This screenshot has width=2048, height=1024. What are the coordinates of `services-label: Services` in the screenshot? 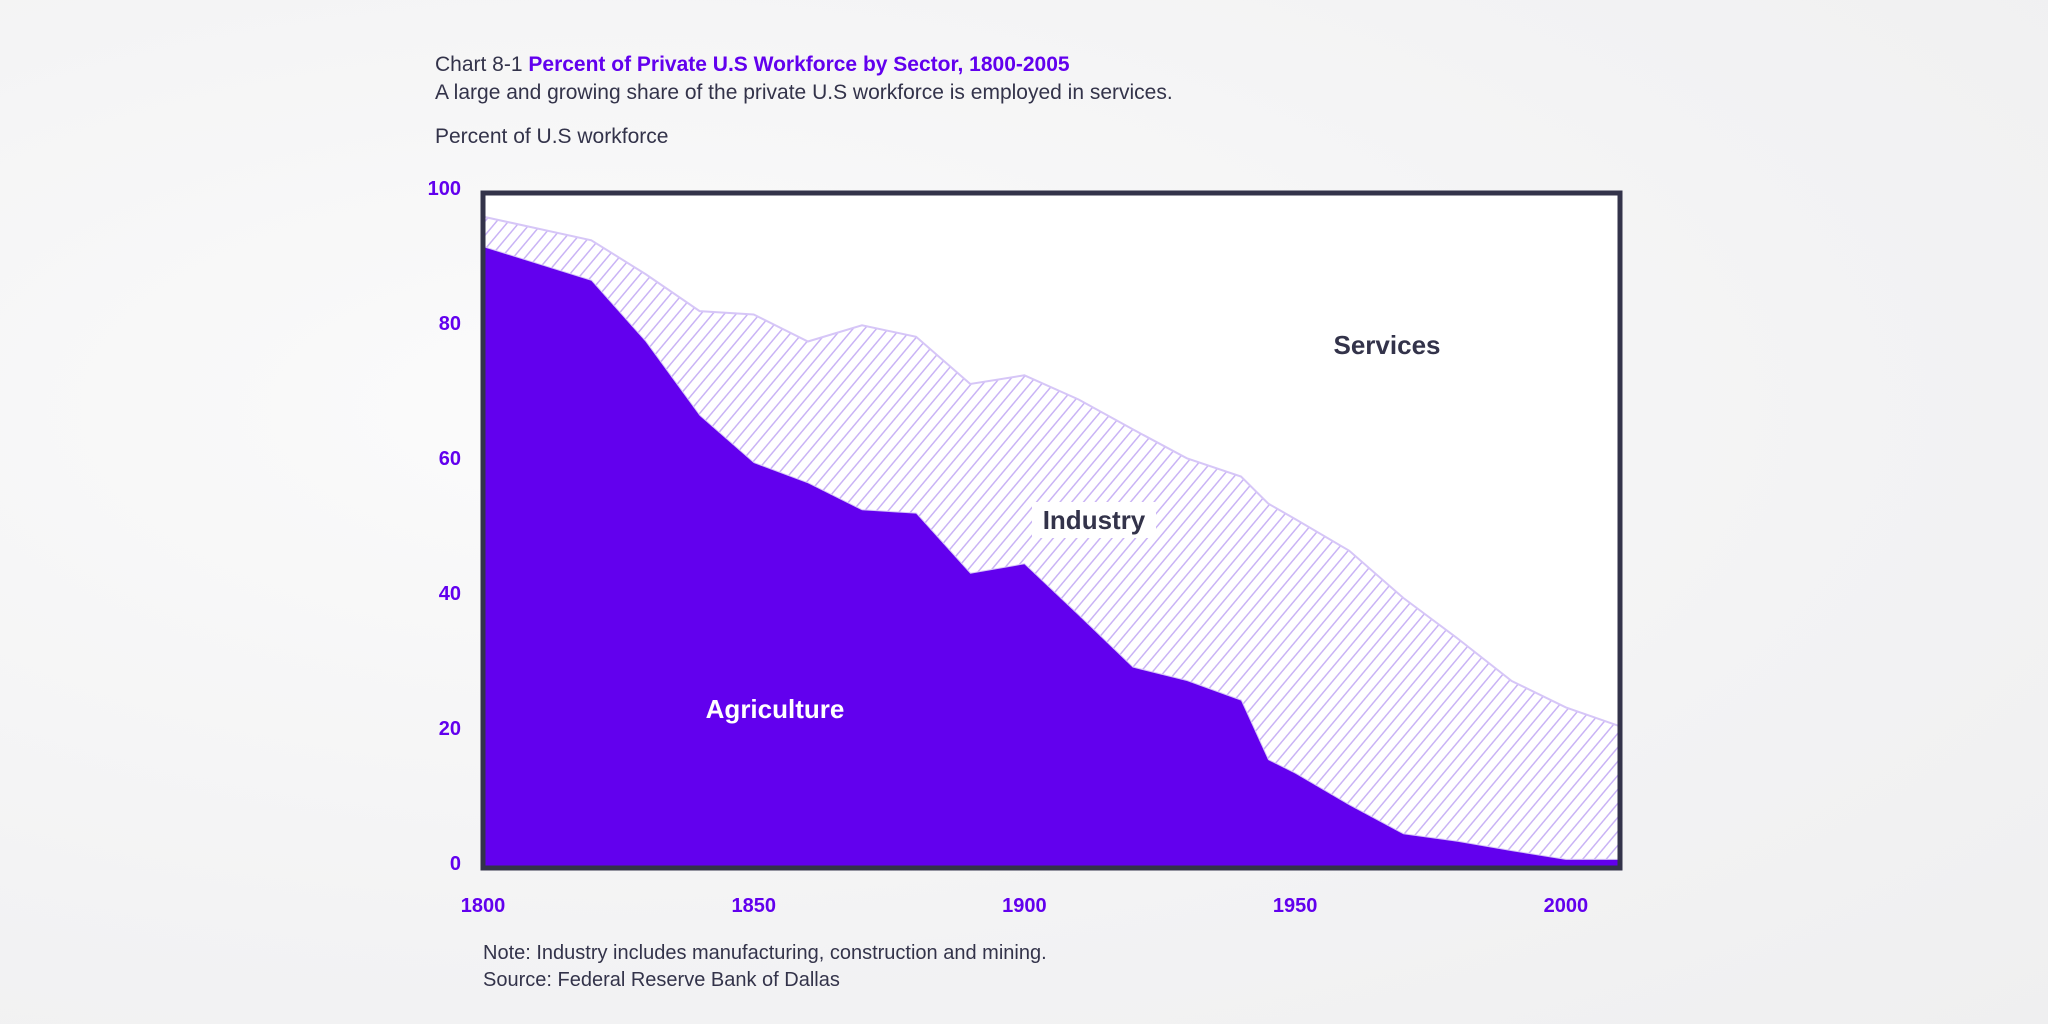 It's located at (1387, 345).